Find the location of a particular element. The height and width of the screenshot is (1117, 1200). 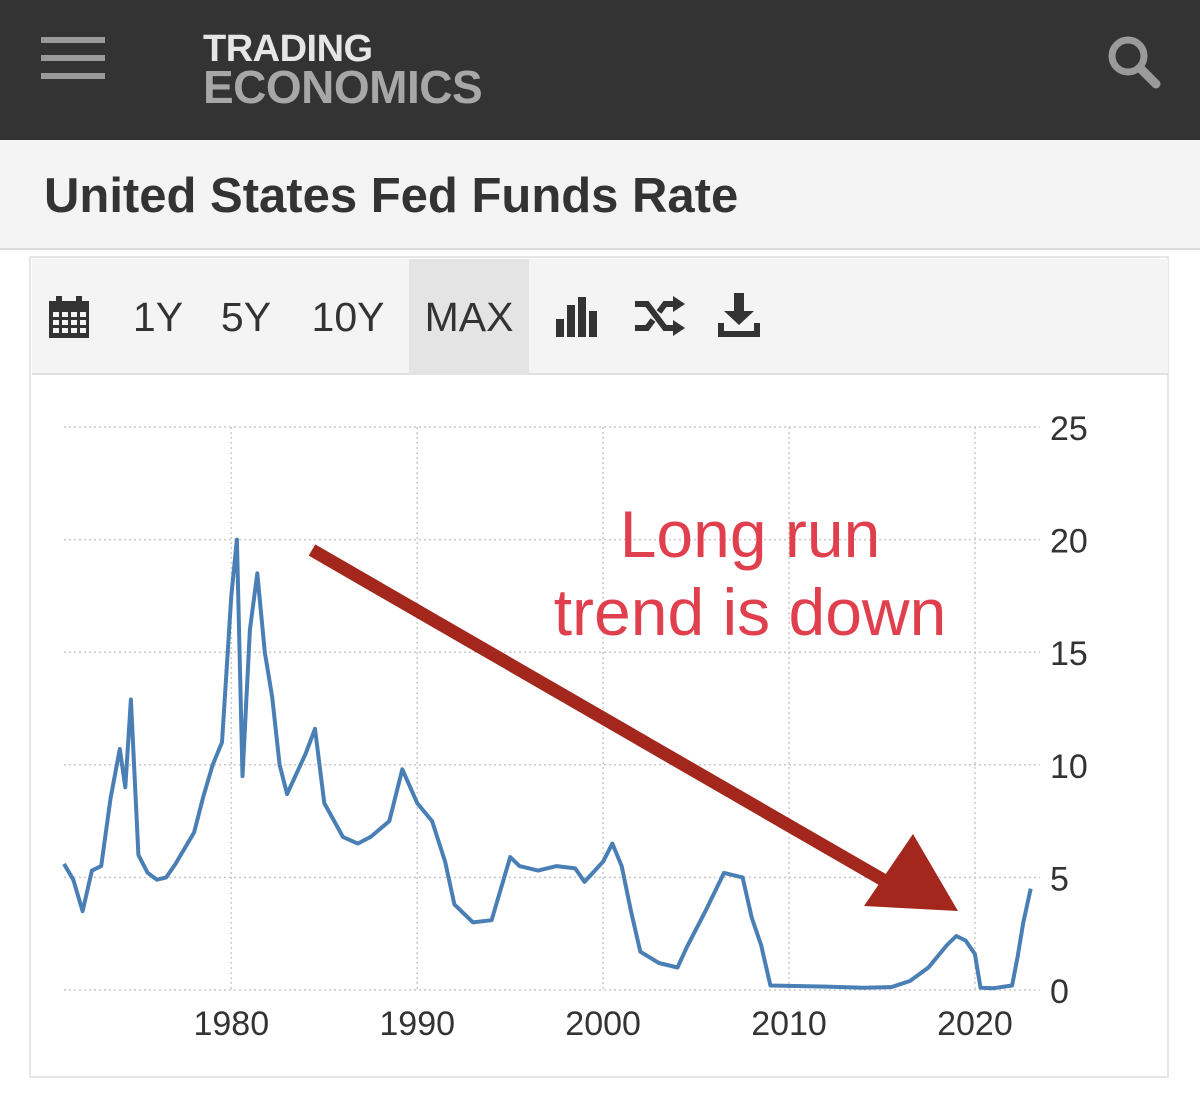

search-icon is located at coordinates (1134, 61).